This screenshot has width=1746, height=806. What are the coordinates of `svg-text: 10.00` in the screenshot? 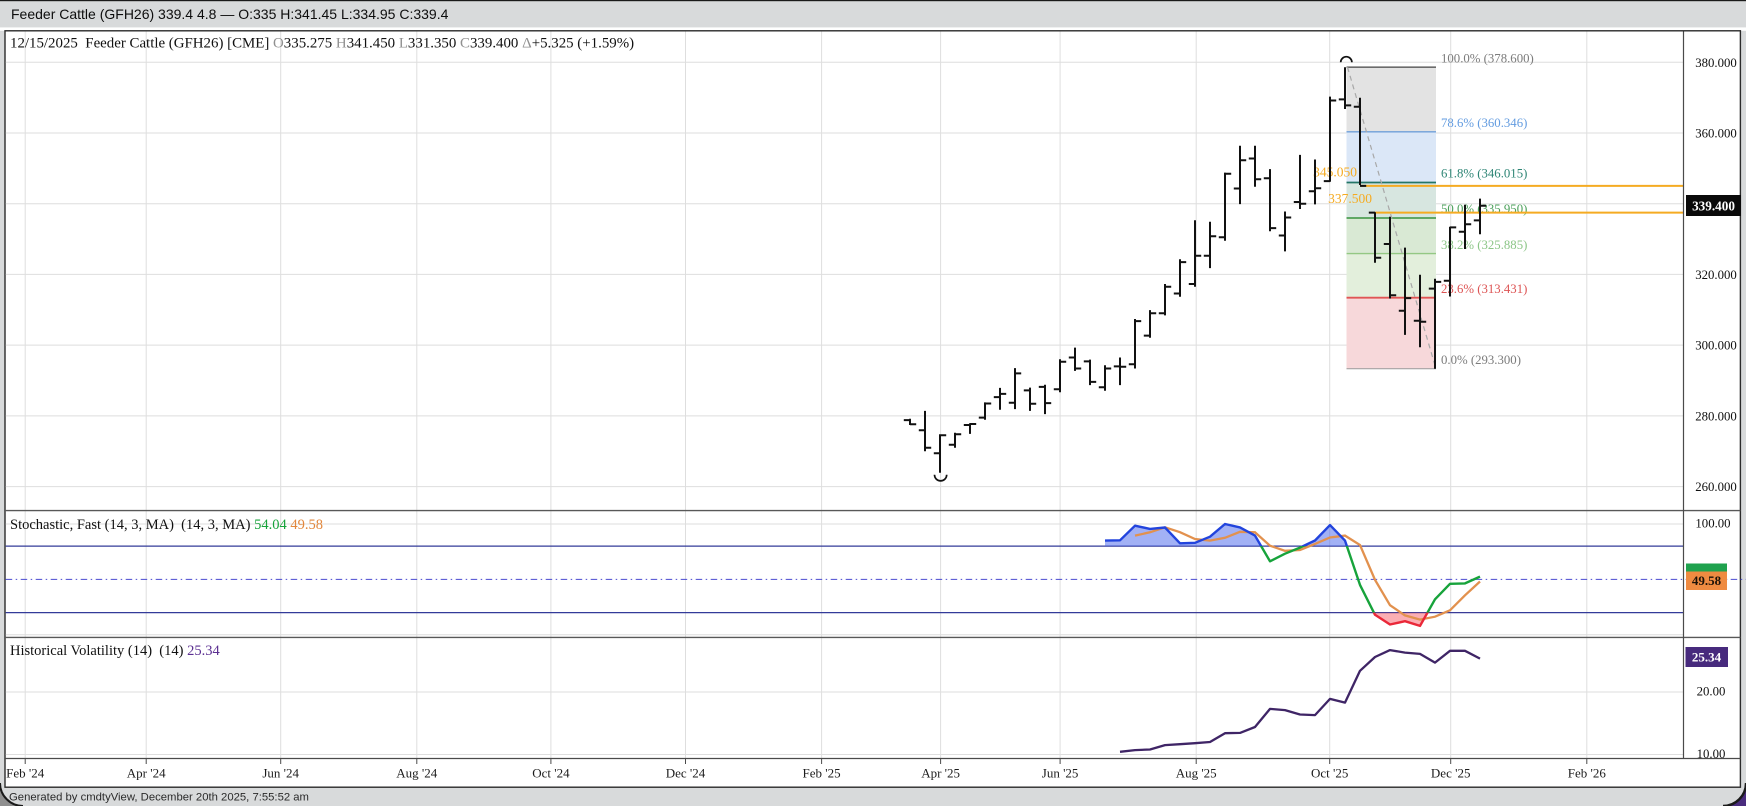 It's located at (1711, 754).